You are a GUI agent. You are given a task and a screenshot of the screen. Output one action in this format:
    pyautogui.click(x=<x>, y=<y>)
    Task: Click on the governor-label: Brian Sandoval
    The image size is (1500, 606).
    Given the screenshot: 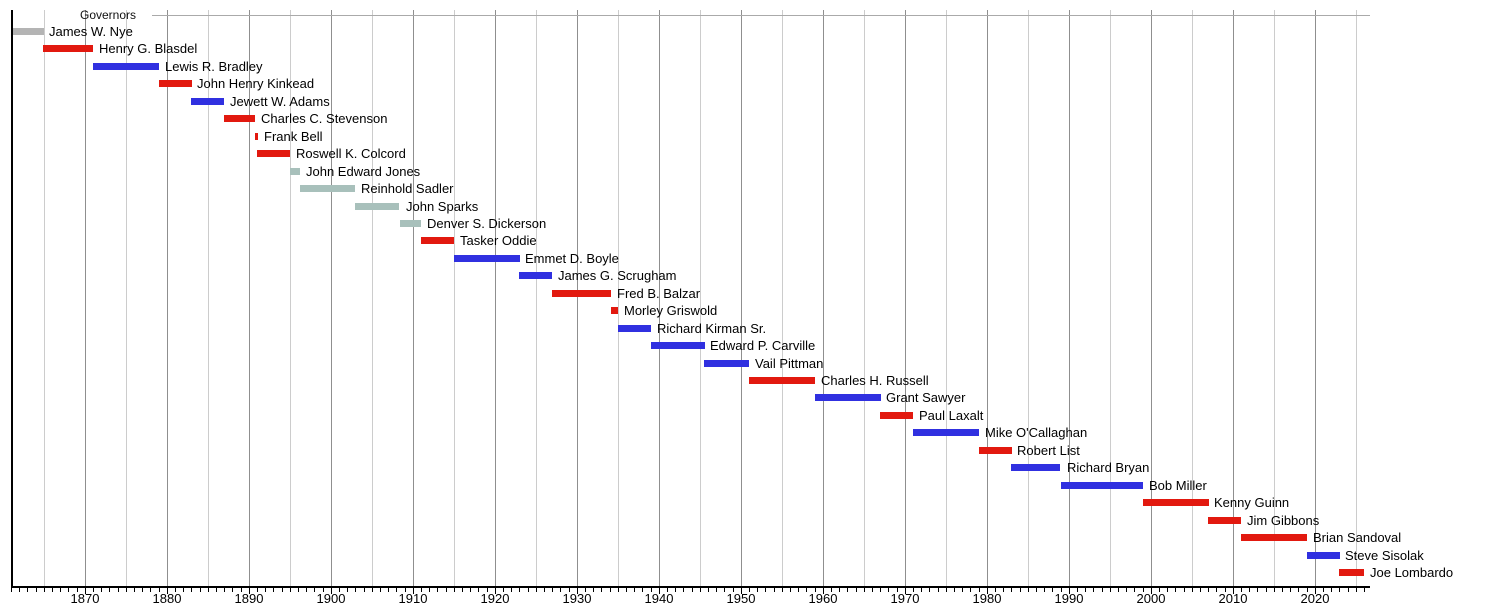 What is the action you would take?
    pyautogui.click(x=1357, y=537)
    